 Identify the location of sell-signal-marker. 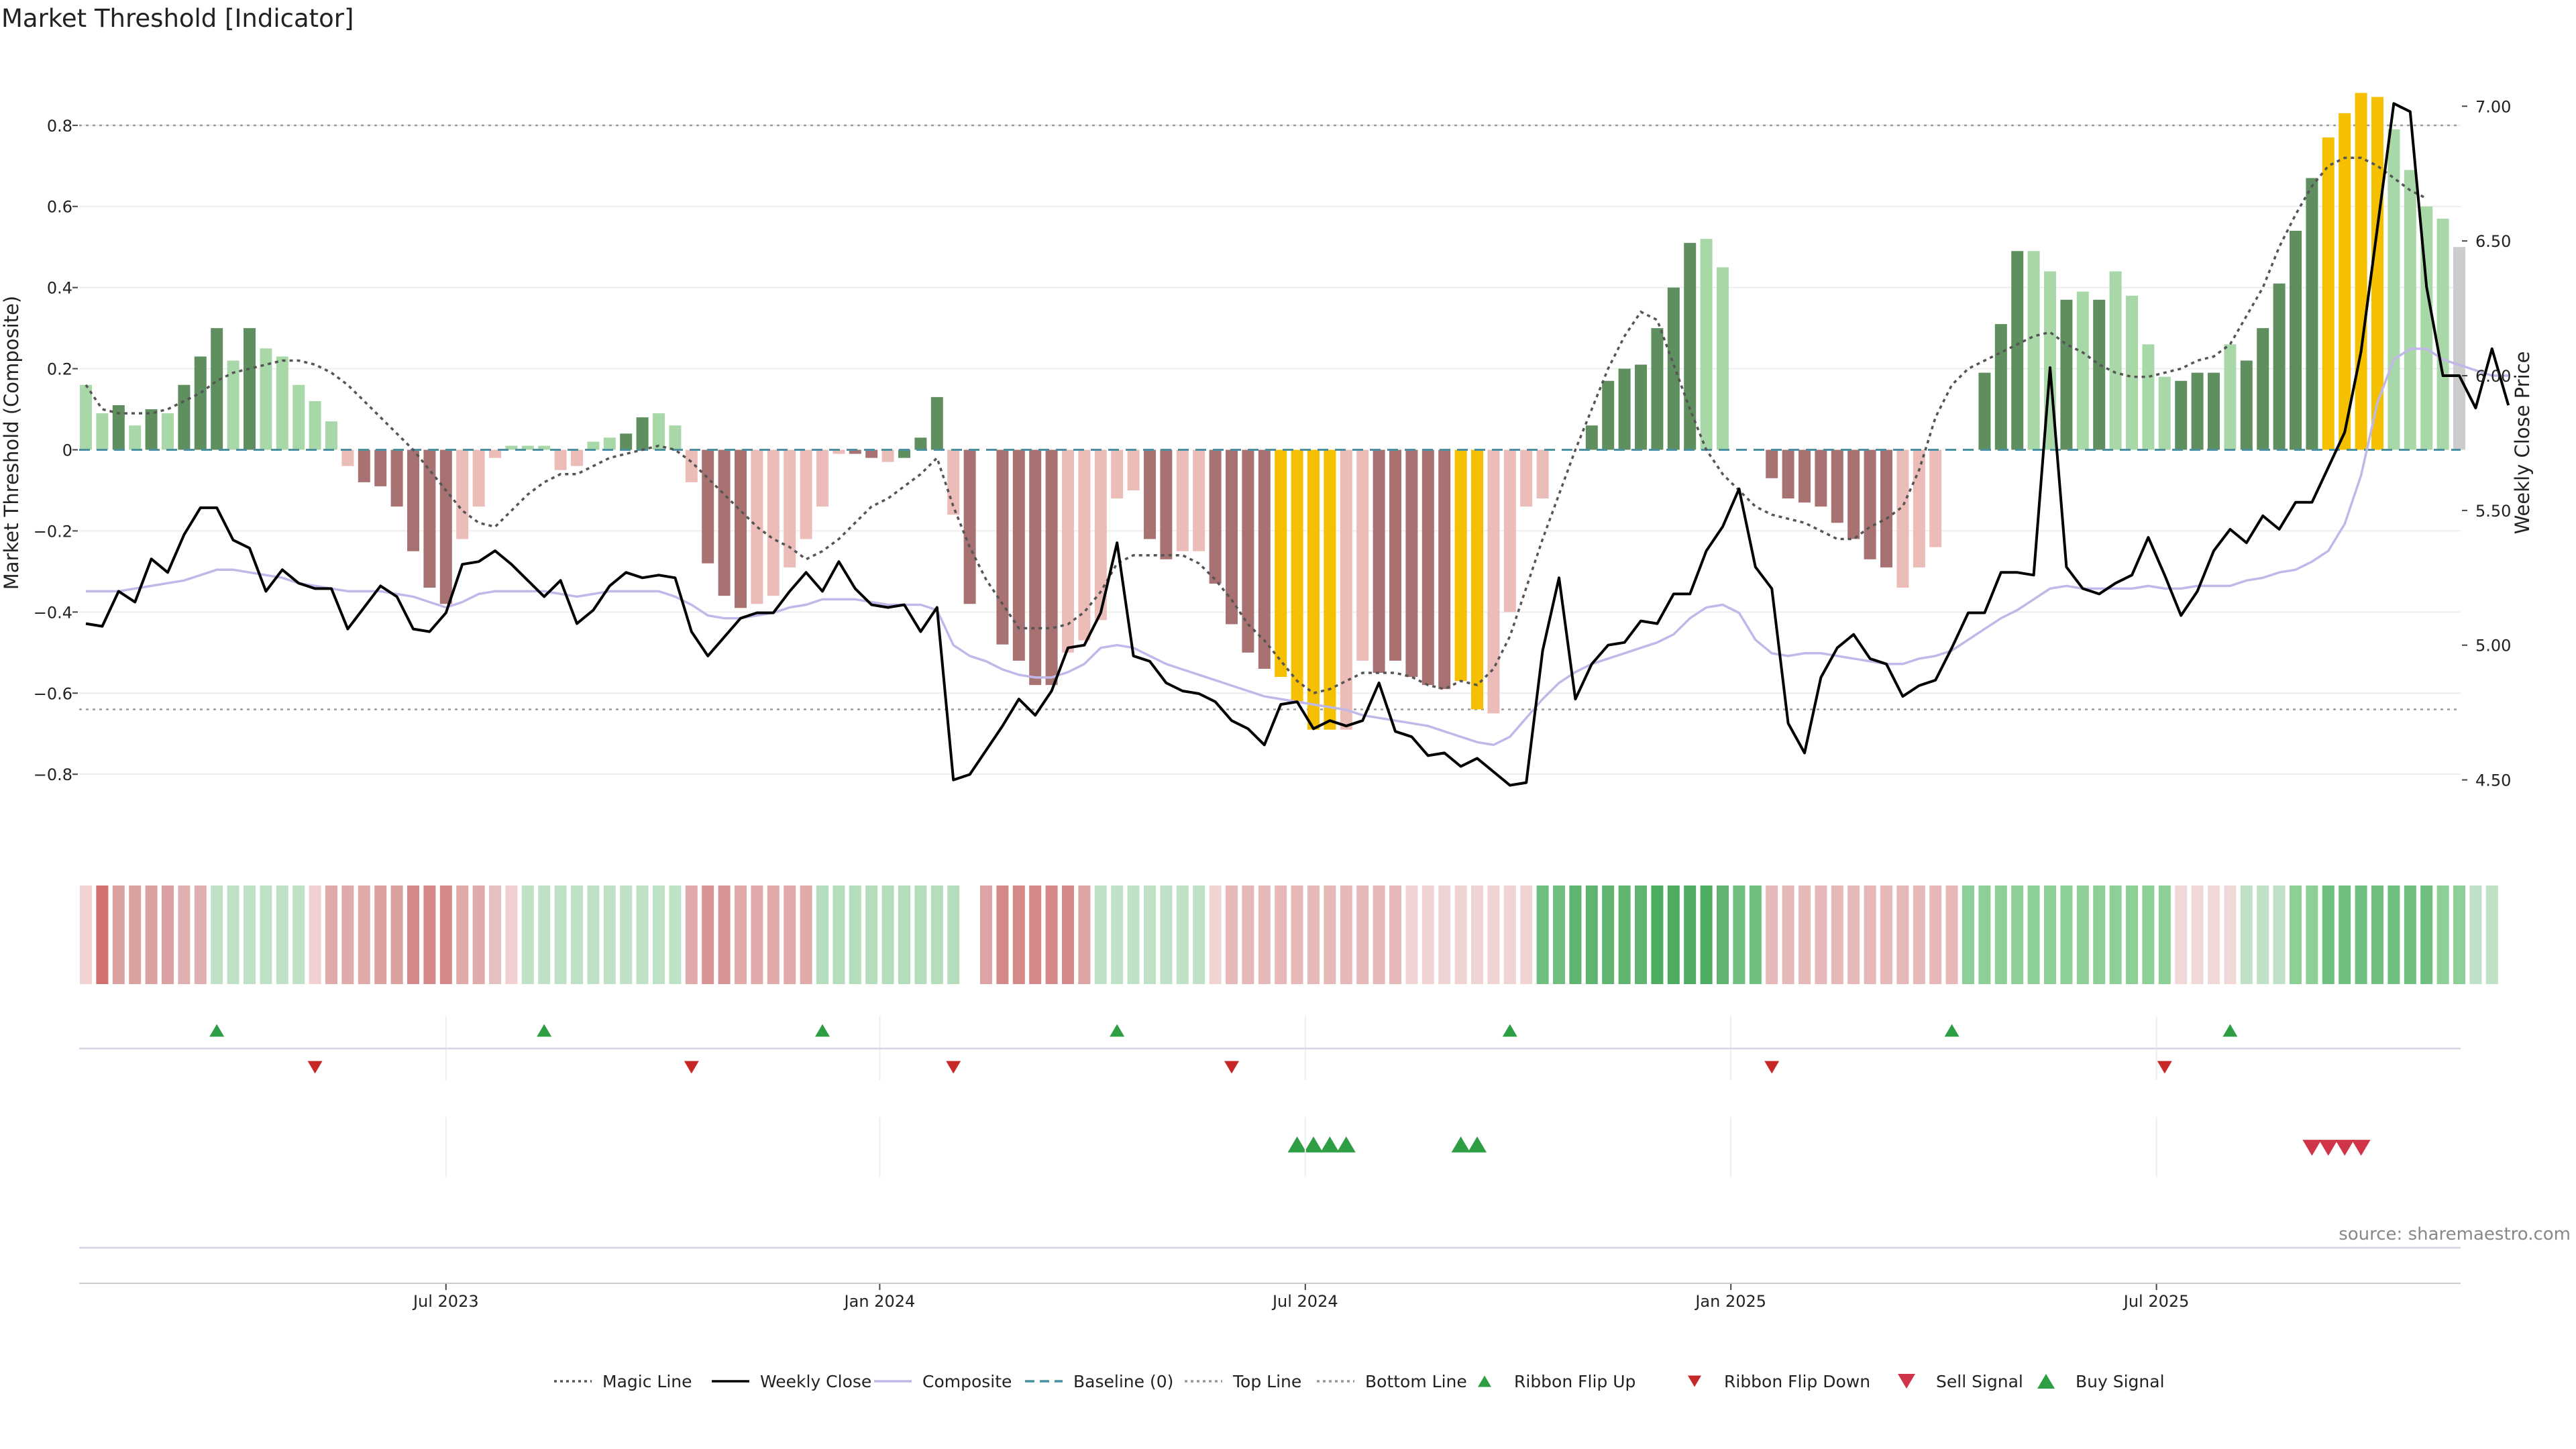
(2345, 1148).